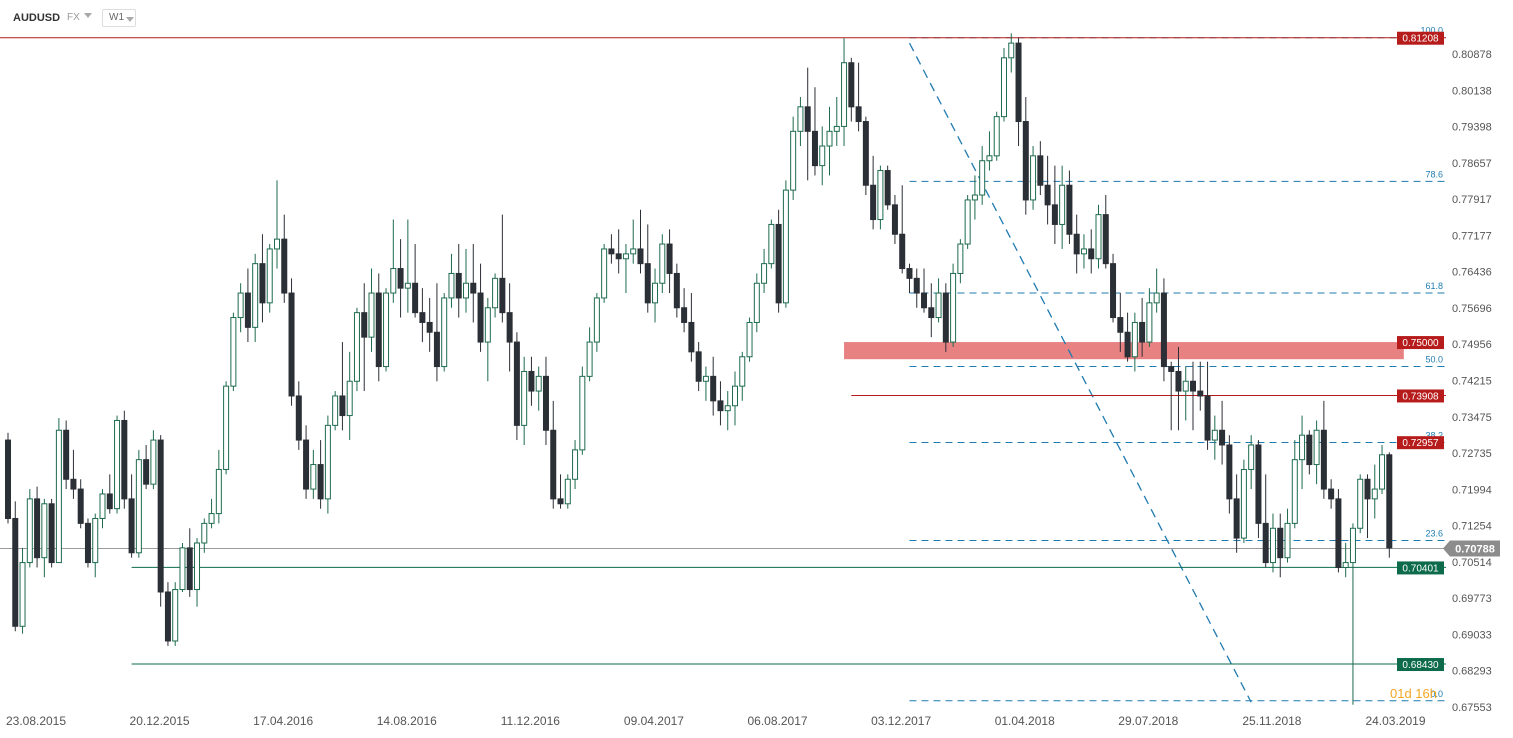  Describe the element at coordinates (1472, 418) in the screenshot. I see `y-tick-label: 0.73475` at that location.